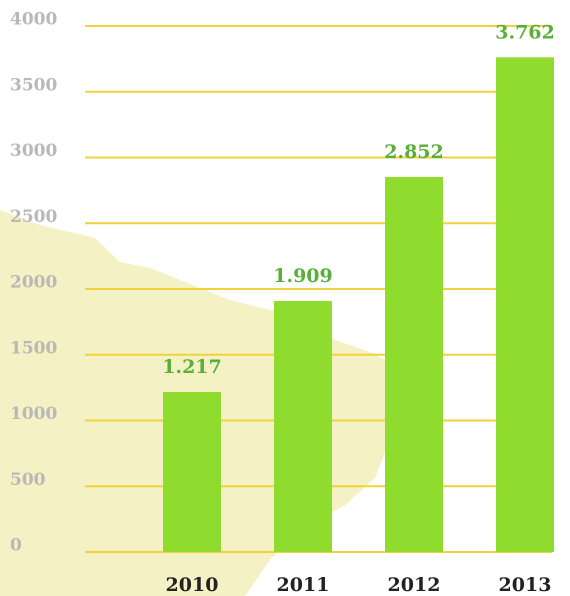 The height and width of the screenshot is (596, 570). What do you see at coordinates (303, 276) in the screenshot?
I see `value-label: 1.909` at bounding box center [303, 276].